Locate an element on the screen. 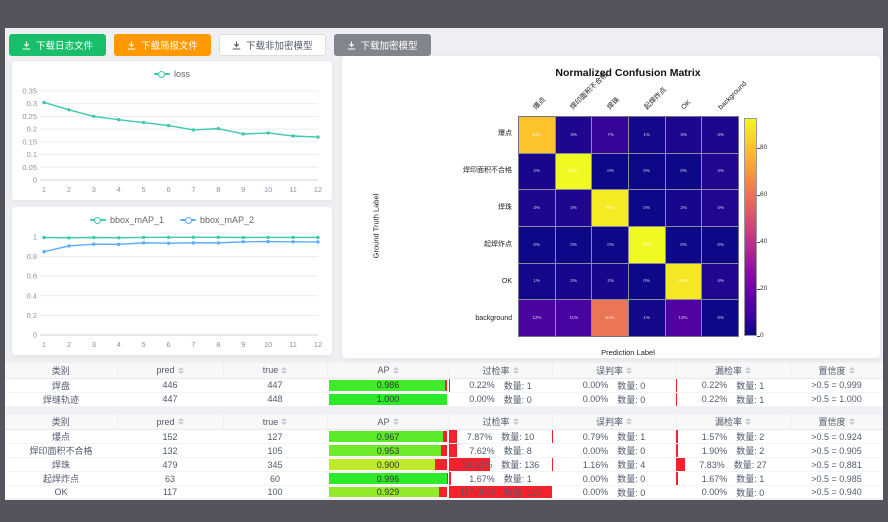 This screenshot has width=888, height=522. svg-text: 0.6 is located at coordinates (32, 276).